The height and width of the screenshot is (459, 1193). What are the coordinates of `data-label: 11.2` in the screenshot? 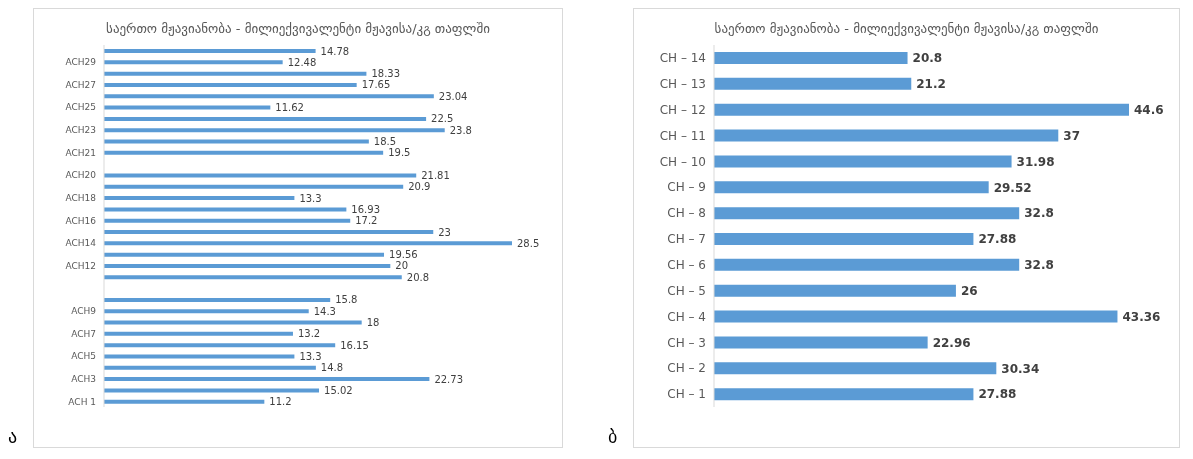 It's located at (280, 402).